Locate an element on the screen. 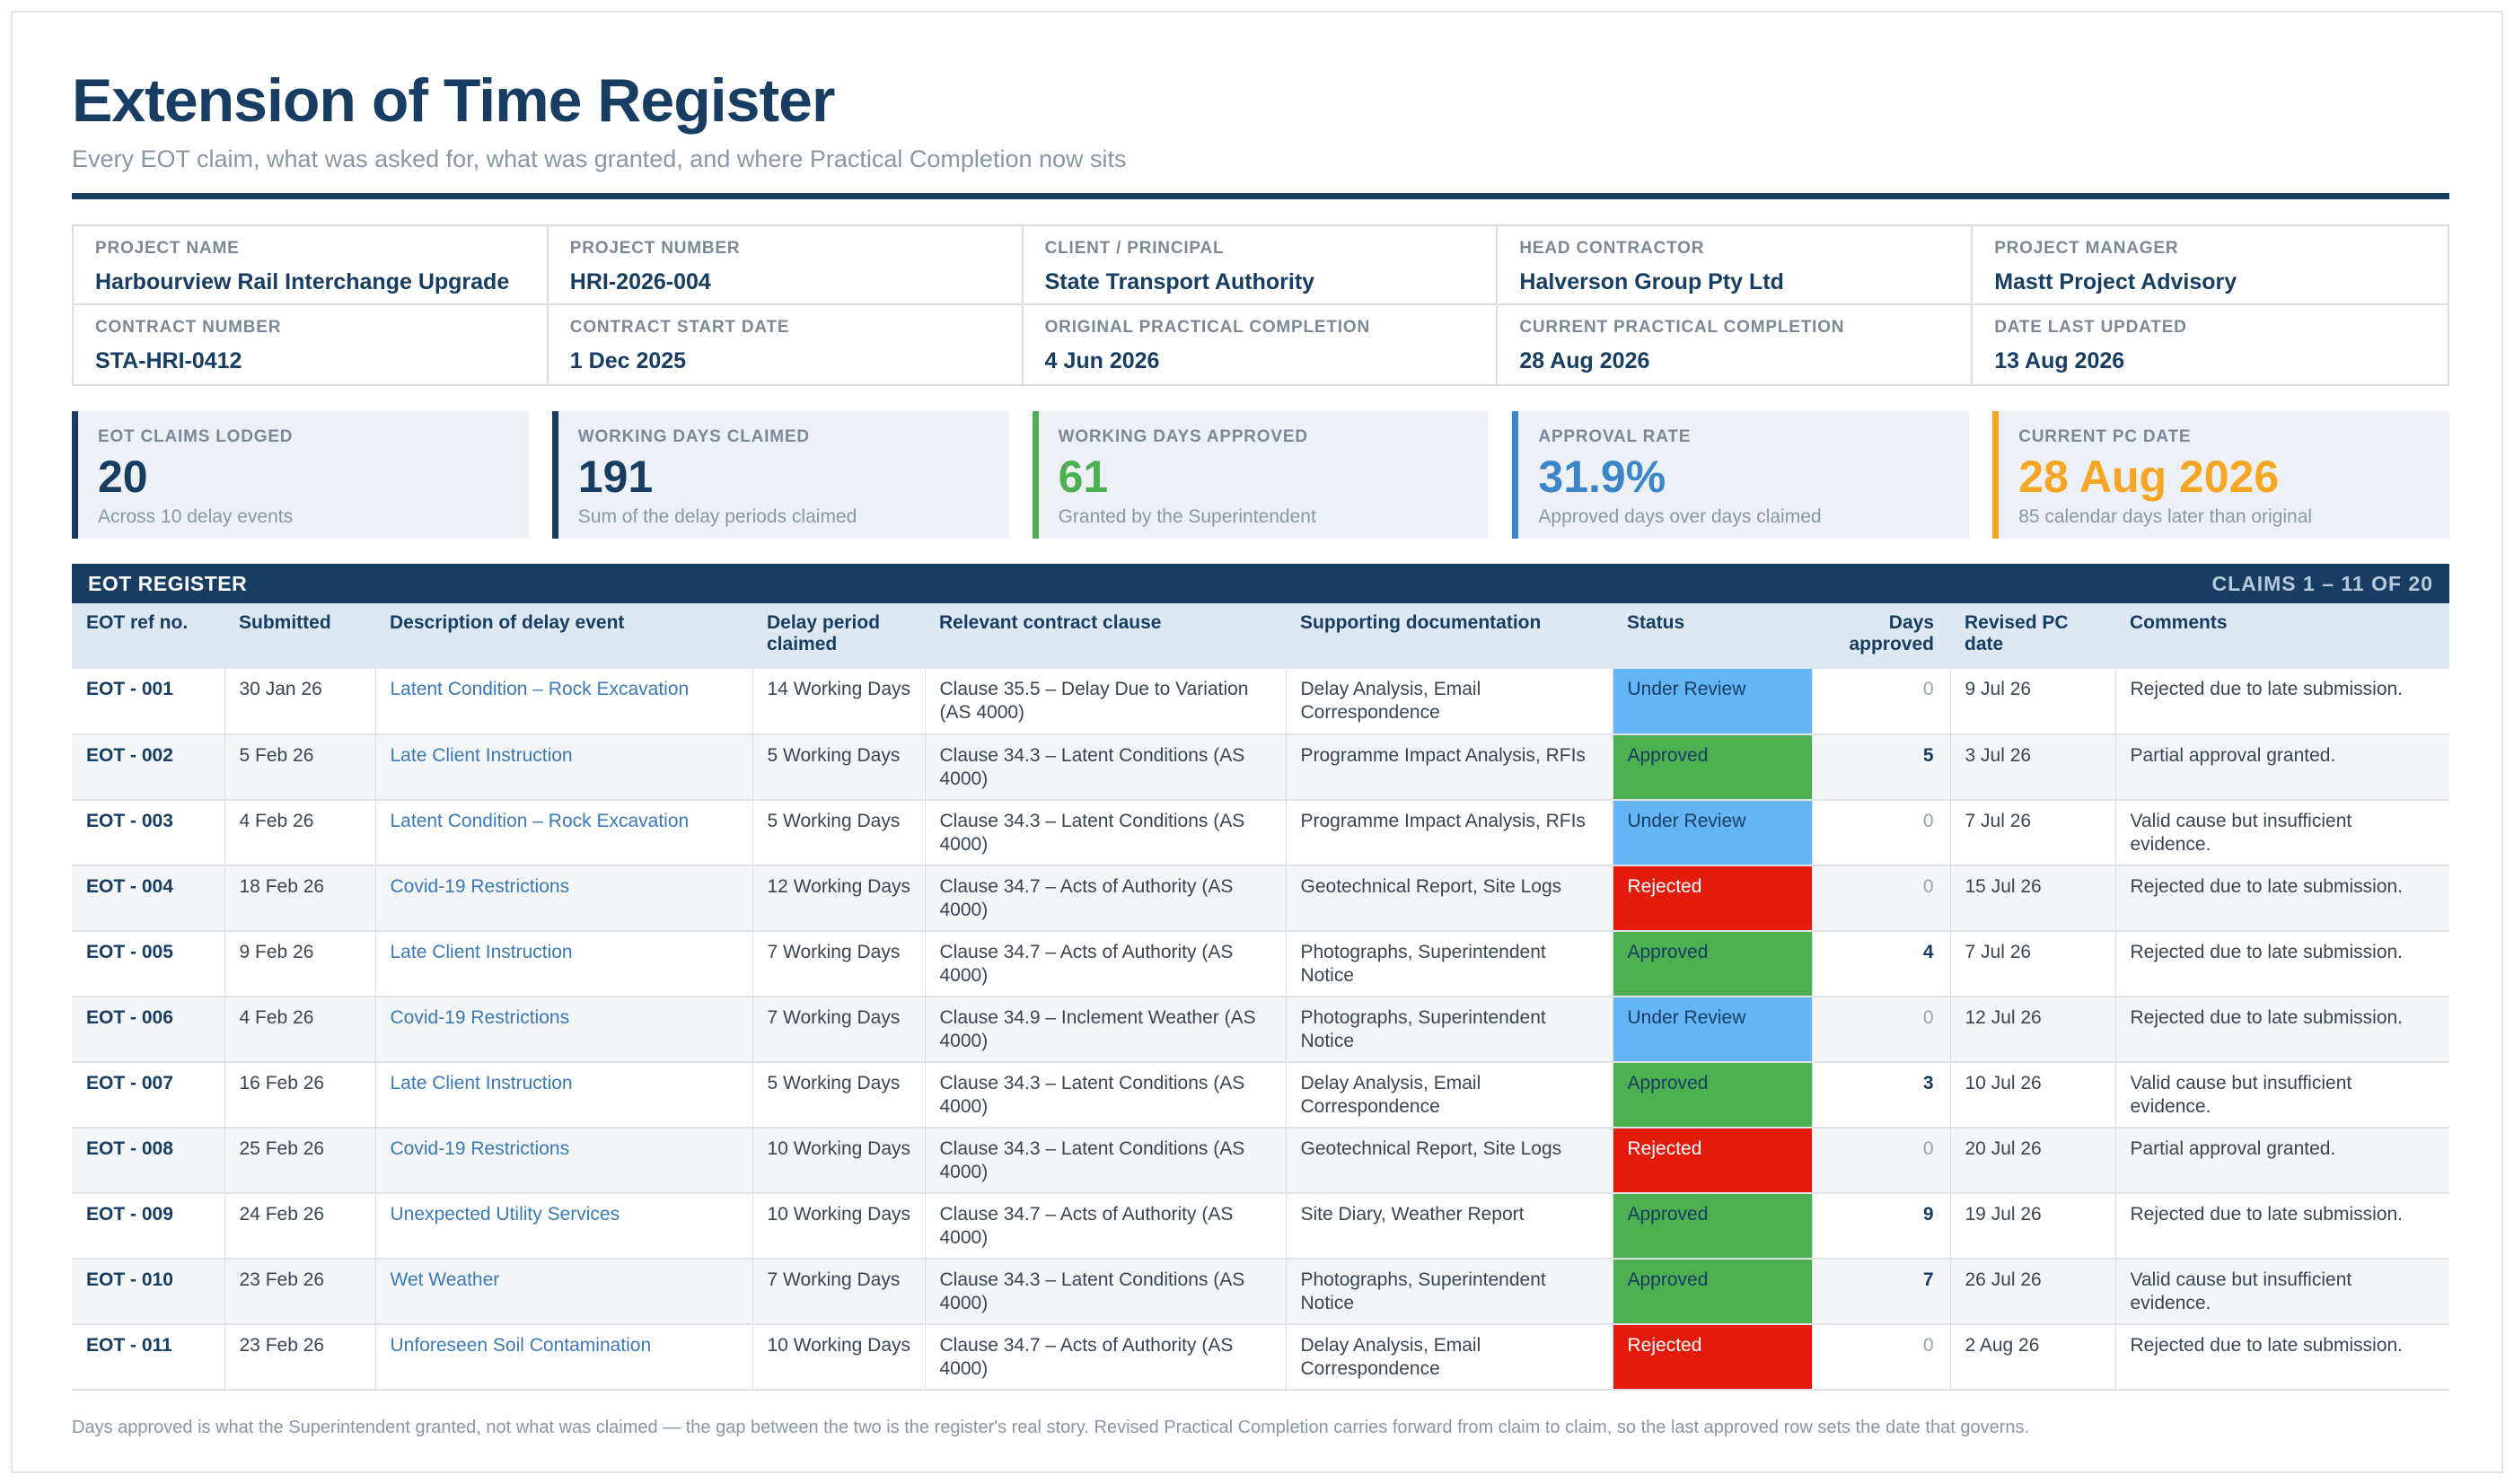 Image resolution: width=2514 pixels, height=1484 pixels. revised-pc-date: 19 Jul 26 is located at coordinates (2033, 1226).